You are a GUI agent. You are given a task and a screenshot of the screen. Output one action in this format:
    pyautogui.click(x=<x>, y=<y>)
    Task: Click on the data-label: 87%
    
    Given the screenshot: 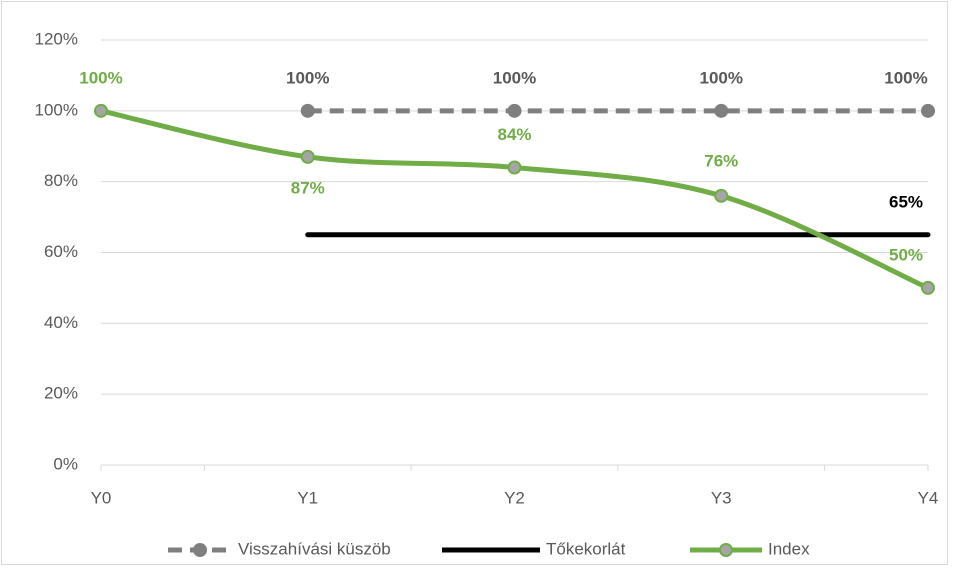 What is the action you would take?
    pyautogui.click(x=308, y=187)
    